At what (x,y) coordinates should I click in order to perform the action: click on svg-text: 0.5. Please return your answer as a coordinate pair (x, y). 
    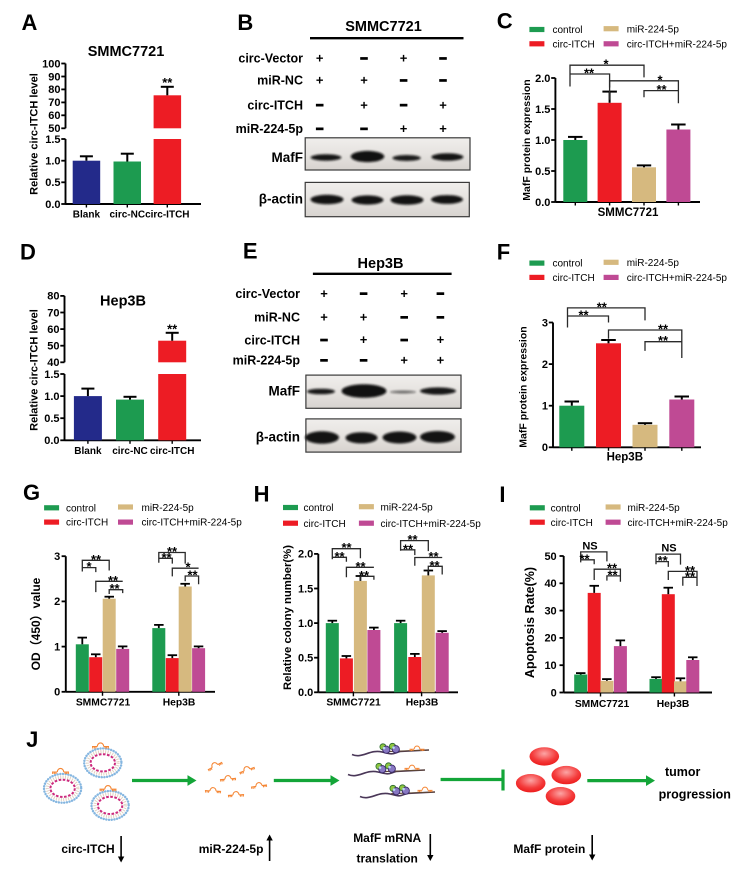
    Looking at the image, I should click on (305, 659).